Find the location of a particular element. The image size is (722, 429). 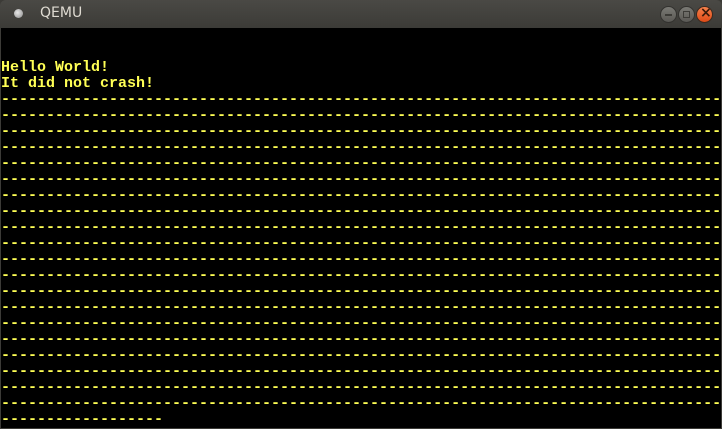

maximize-button is located at coordinates (686, 14).